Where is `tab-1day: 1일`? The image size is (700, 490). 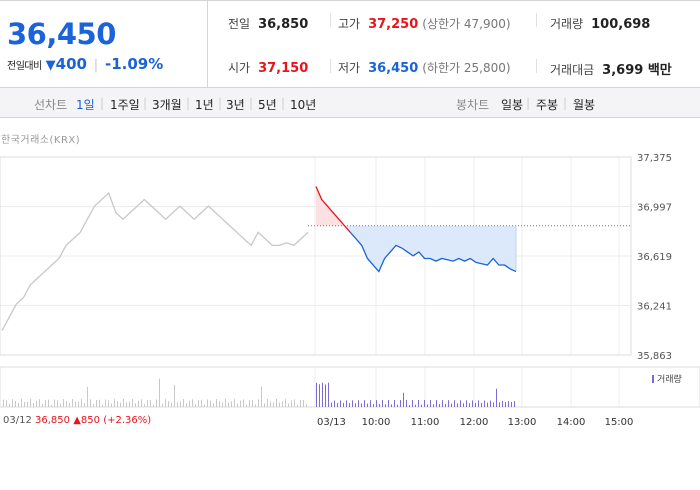 tab-1day: 1일 is located at coordinates (85, 105).